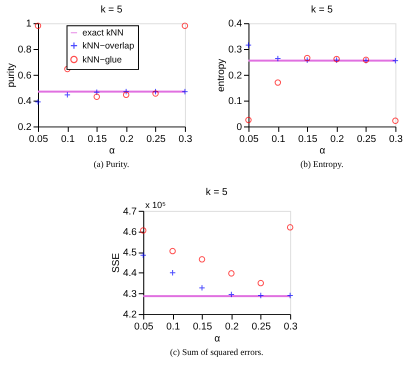 The image size is (409, 379). Describe the element at coordinates (130, 212) in the screenshot. I see `y-tick-label: 4.7` at that location.